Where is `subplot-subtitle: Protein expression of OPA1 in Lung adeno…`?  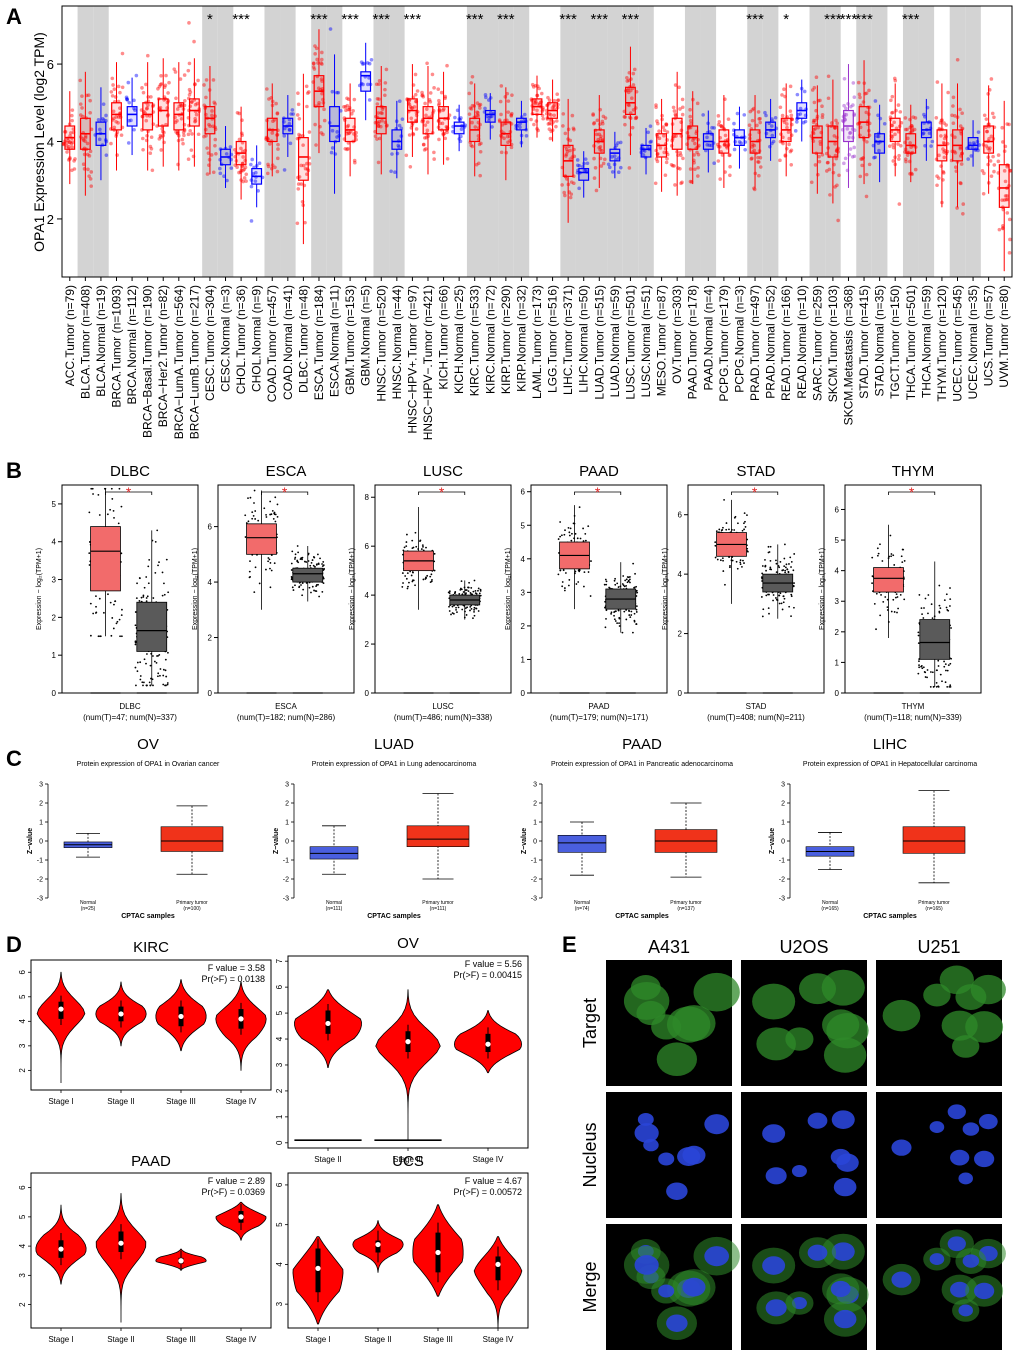 subplot-subtitle: Protein expression of OPA1 in Lung adeno… is located at coordinates (394, 764).